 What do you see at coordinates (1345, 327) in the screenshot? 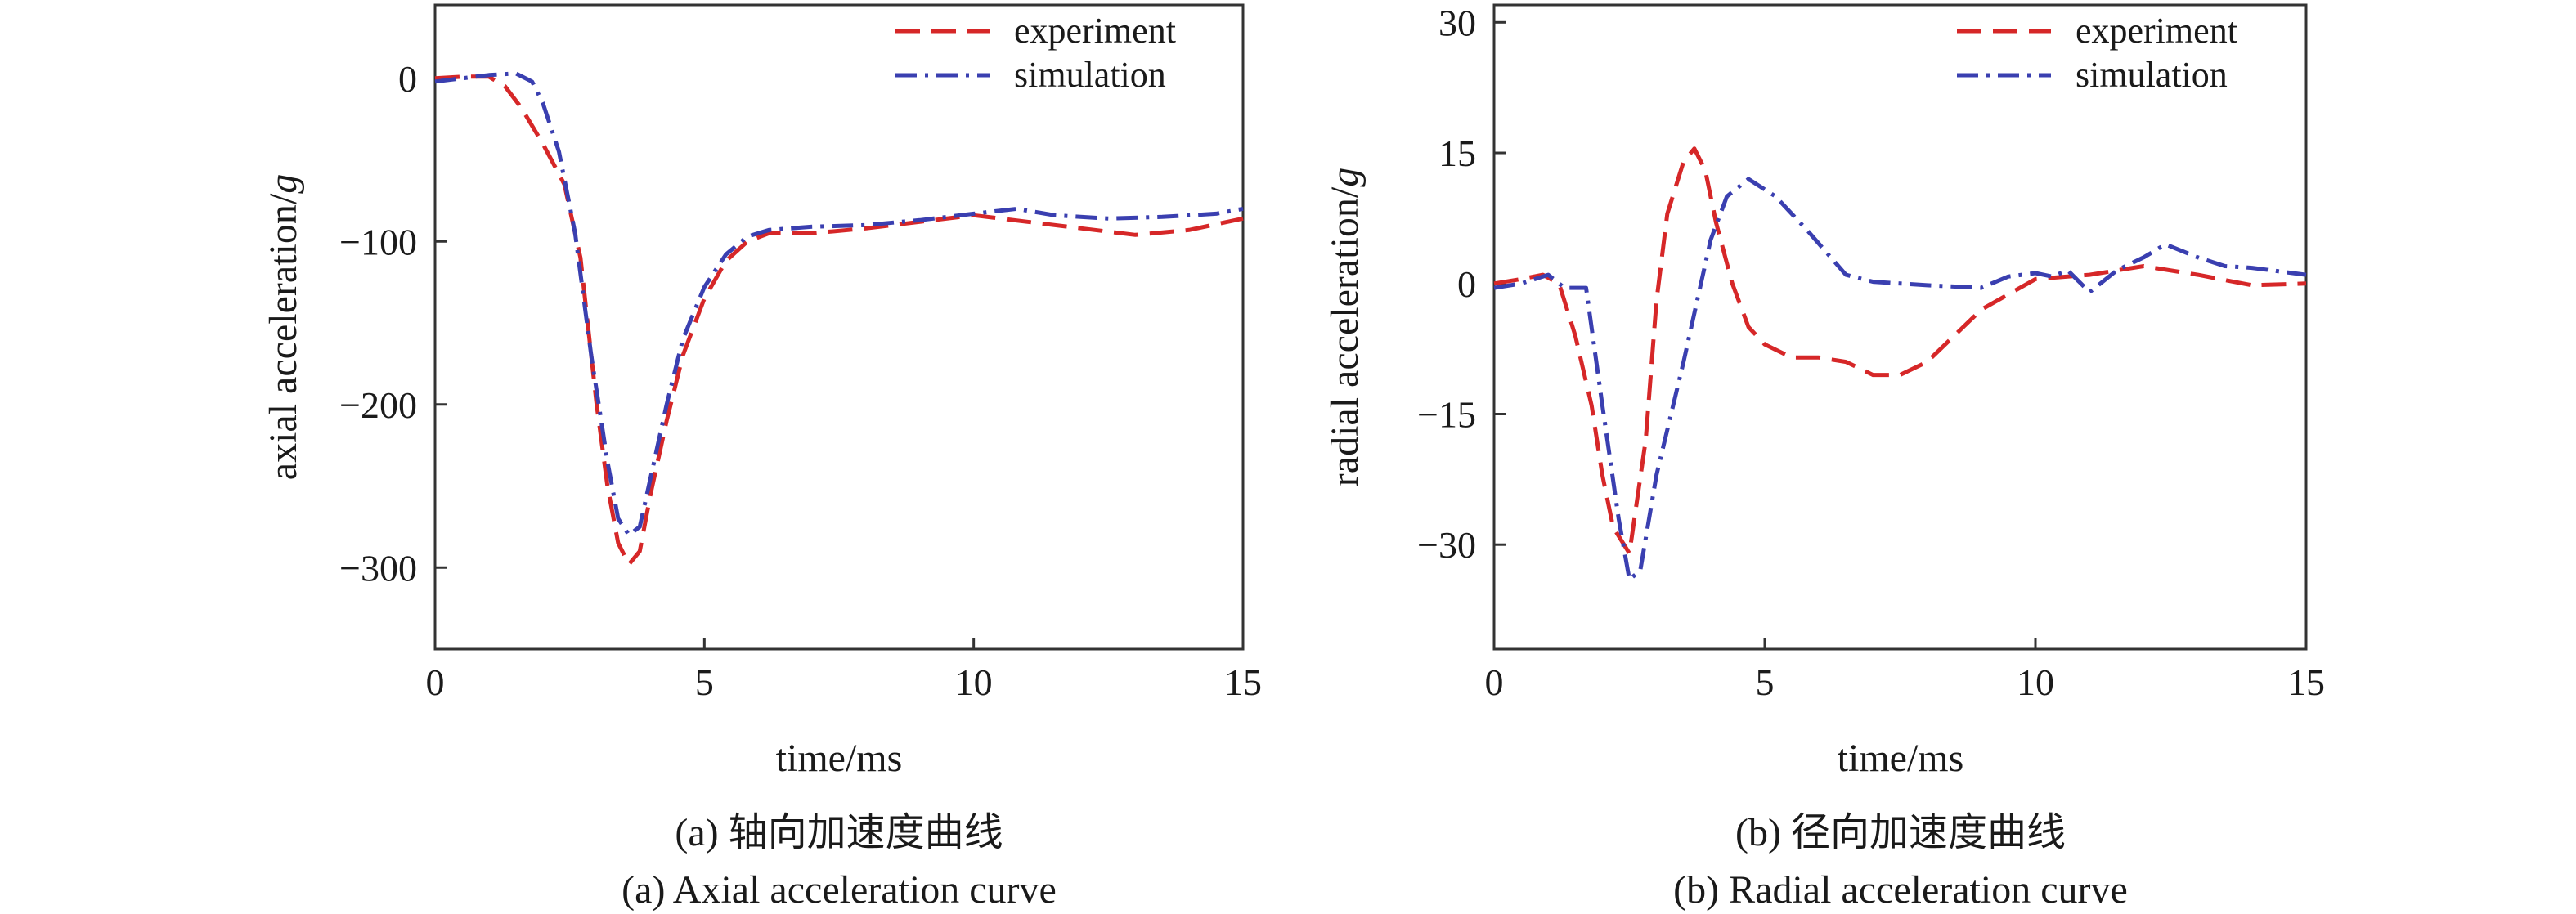
I see `y-axis-label: radial acceleration/g` at bounding box center [1345, 327].